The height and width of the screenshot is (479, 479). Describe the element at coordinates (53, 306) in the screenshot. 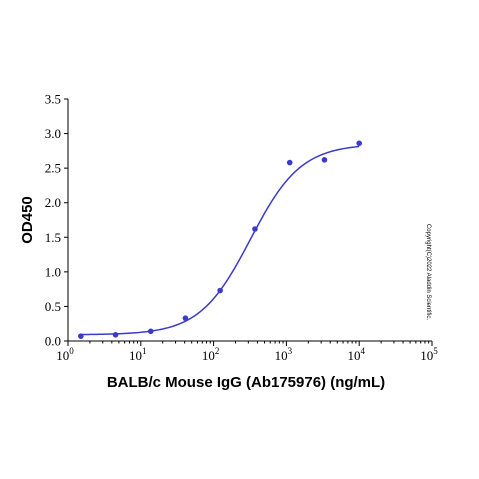

I see `y-tick-label: 0.5` at that location.